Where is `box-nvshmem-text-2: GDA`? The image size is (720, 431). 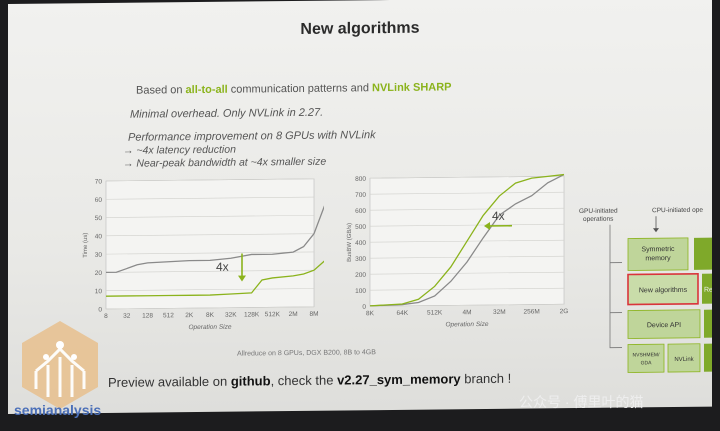 box-nvshmem-text-2: GDA is located at coordinates (646, 363).